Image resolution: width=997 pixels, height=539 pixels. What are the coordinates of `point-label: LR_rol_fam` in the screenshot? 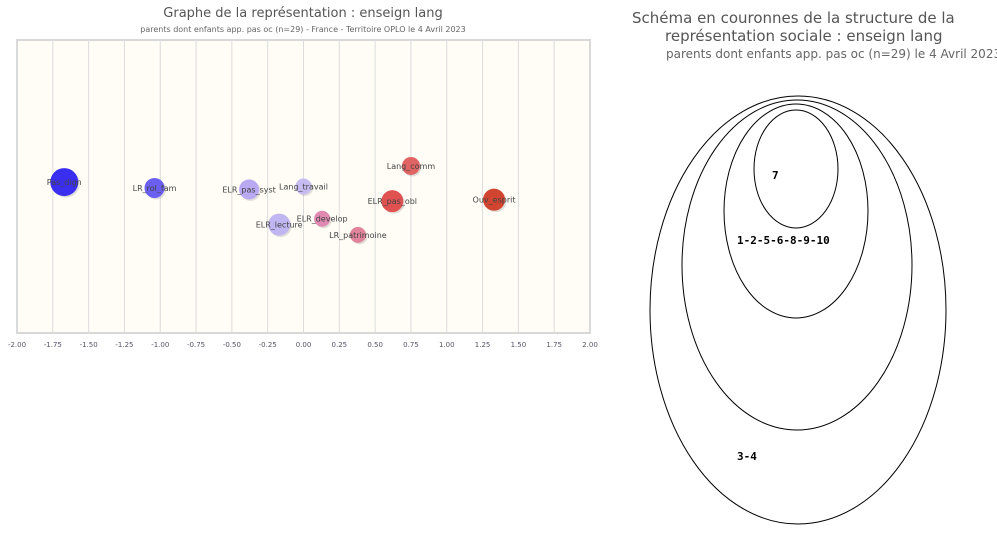 It's located at (155, 188).